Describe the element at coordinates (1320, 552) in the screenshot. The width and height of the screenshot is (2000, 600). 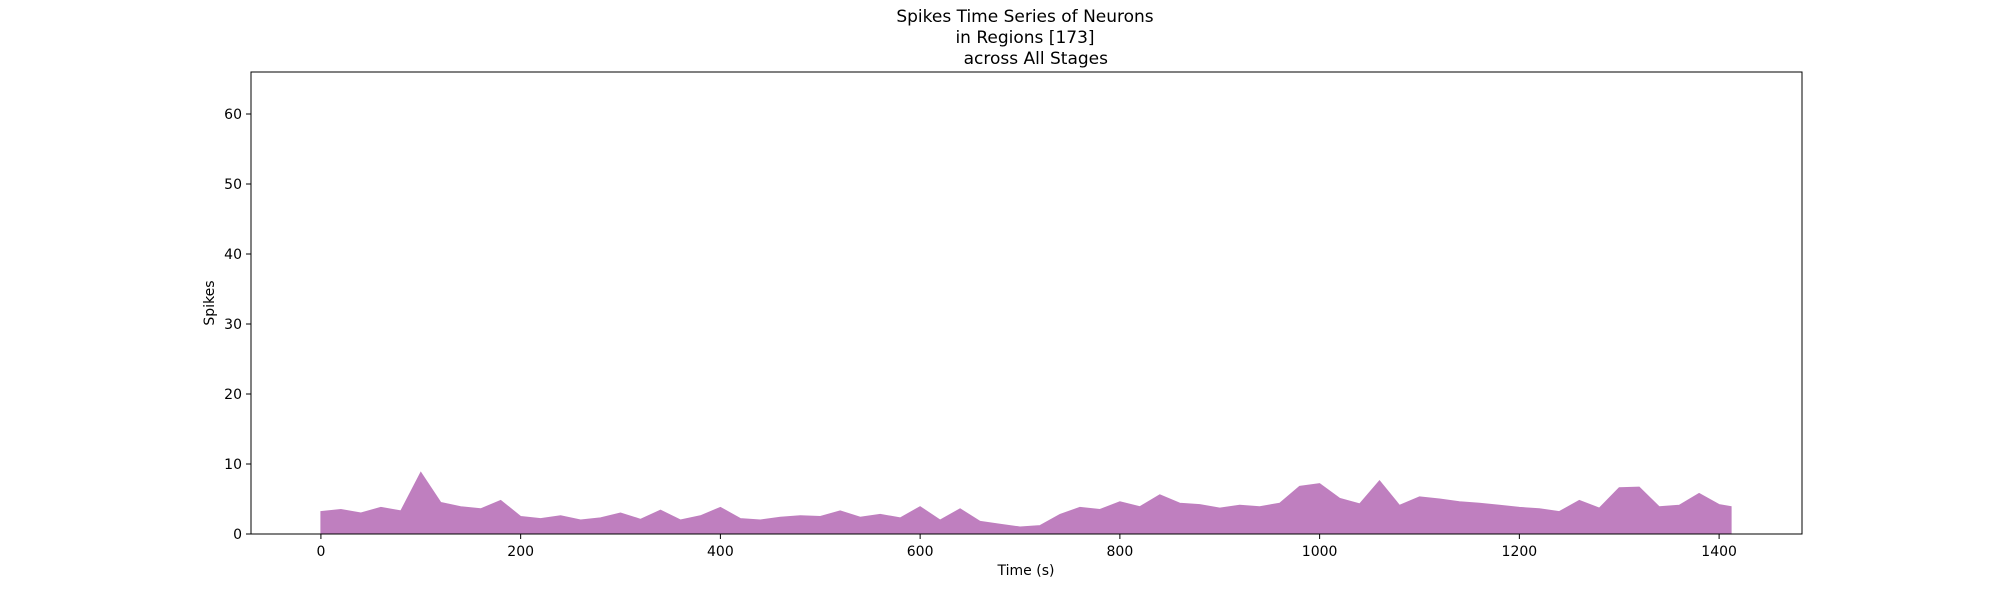
I see `x-tick-label: 1000` at that location.